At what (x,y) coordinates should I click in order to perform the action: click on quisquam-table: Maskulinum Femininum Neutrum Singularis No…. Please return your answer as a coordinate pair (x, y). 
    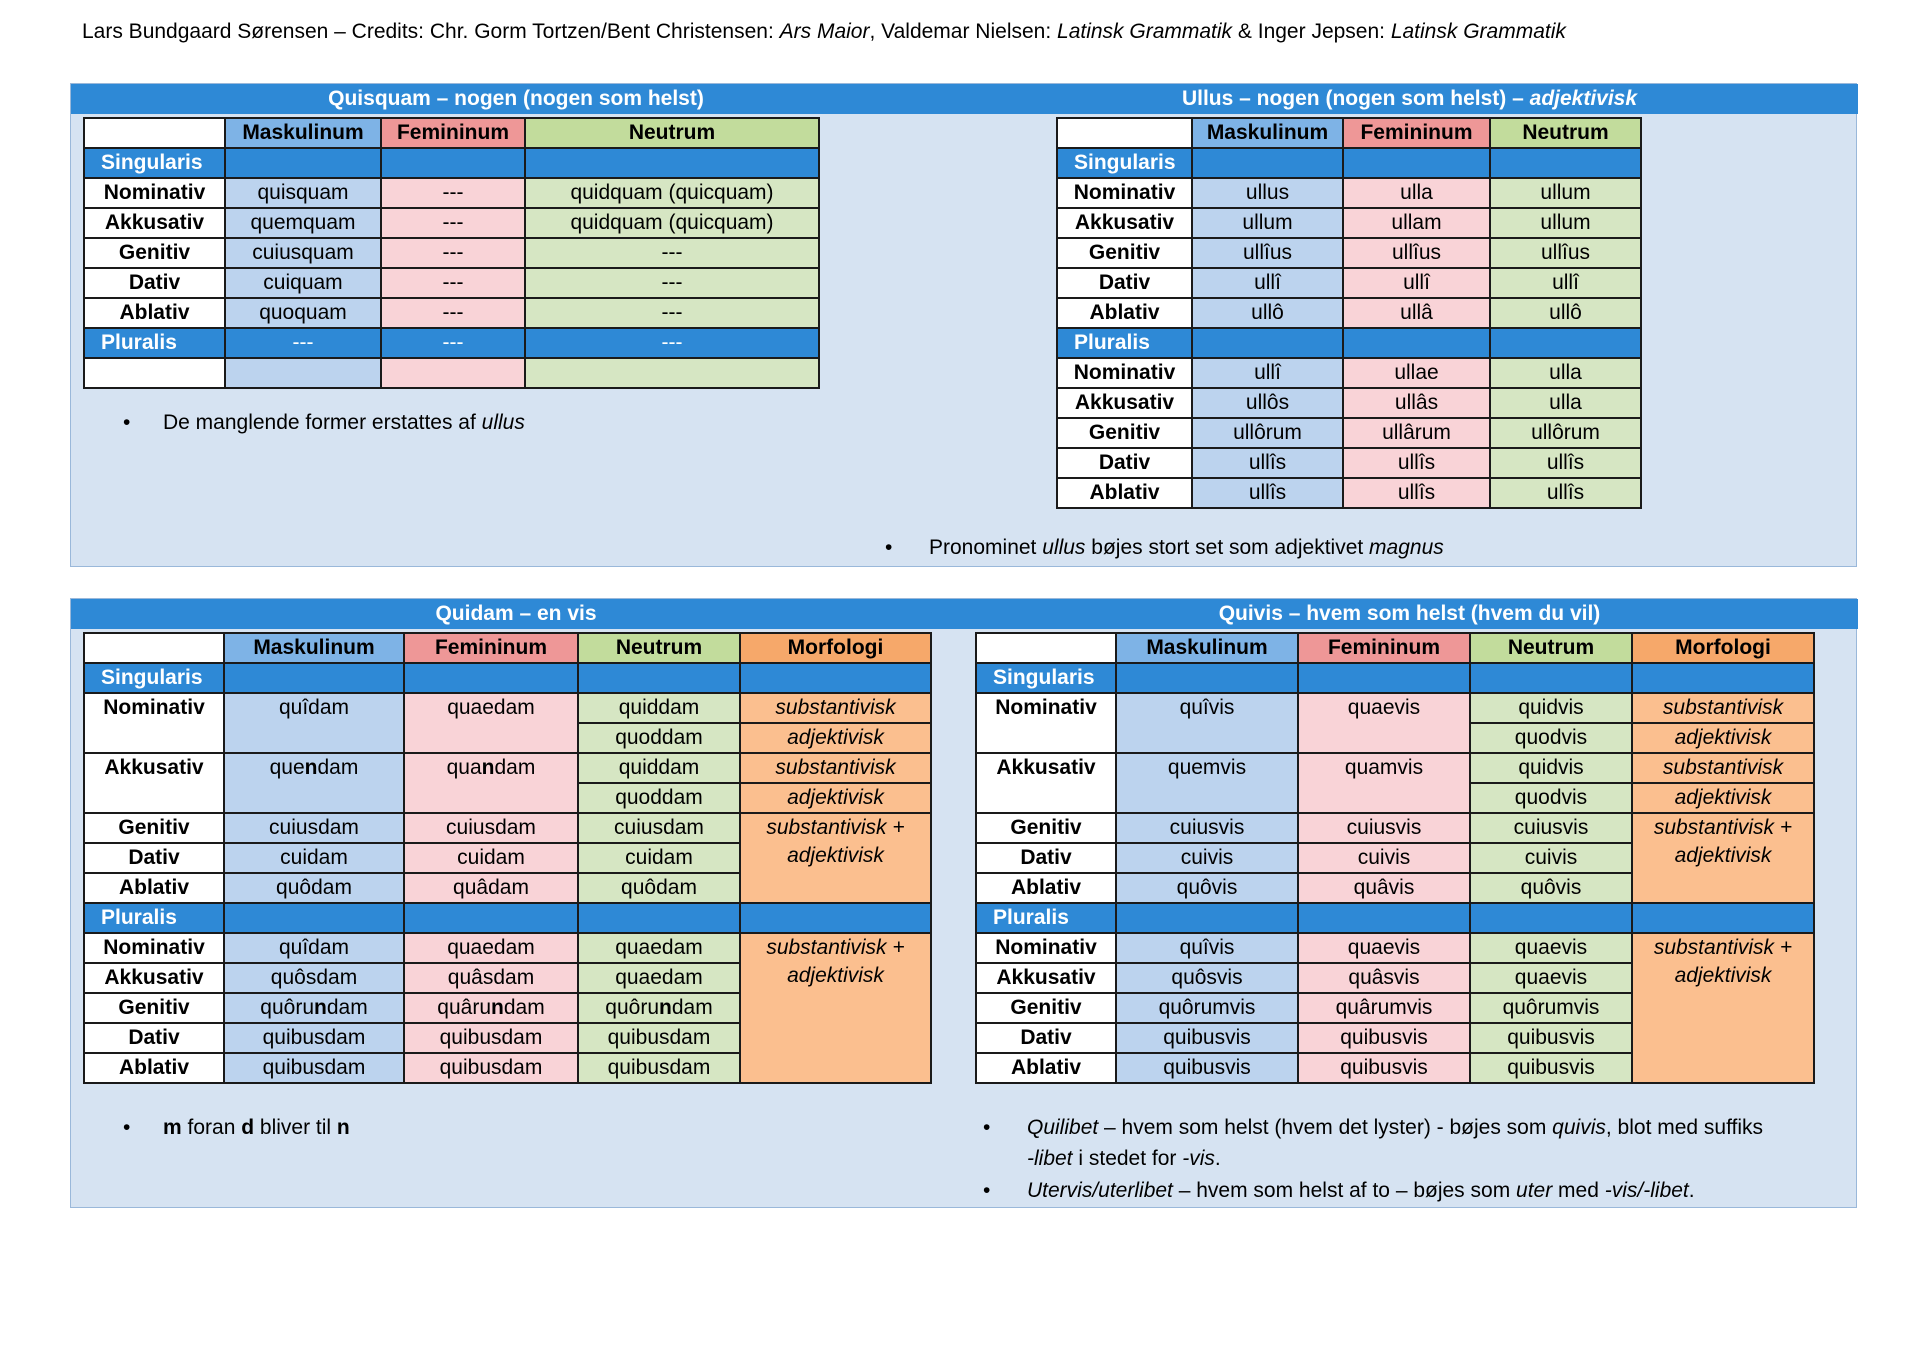
    Looking at the image, I should click on (451, 253).